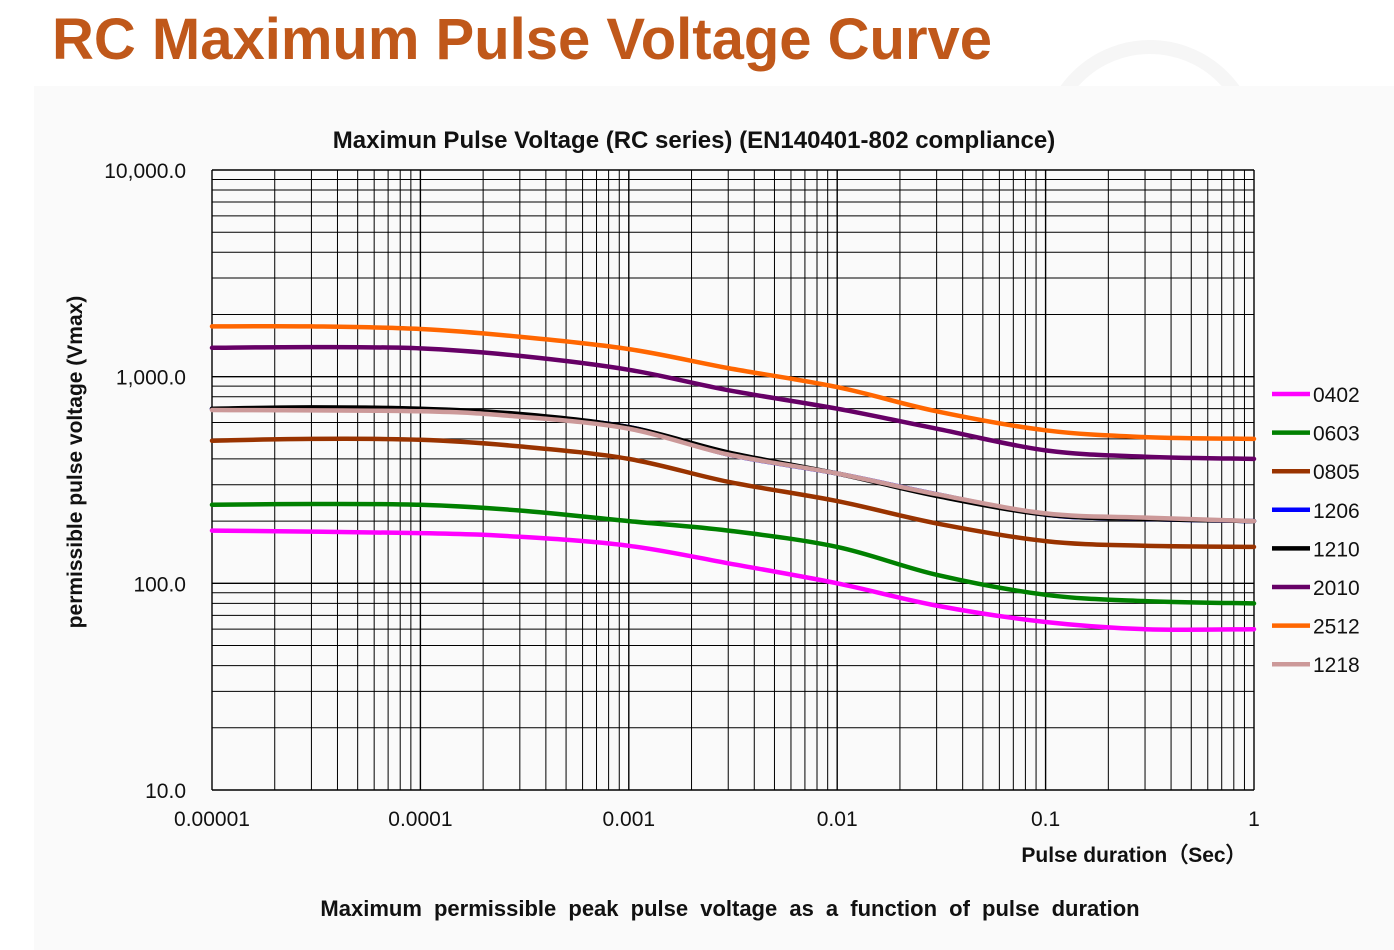 This screenshot has width=1394, height=950. Describe the element at coordinates (1133, 855) in the screenshot. I see `x-axis-title: Pulse duration（Sec）` at that location.